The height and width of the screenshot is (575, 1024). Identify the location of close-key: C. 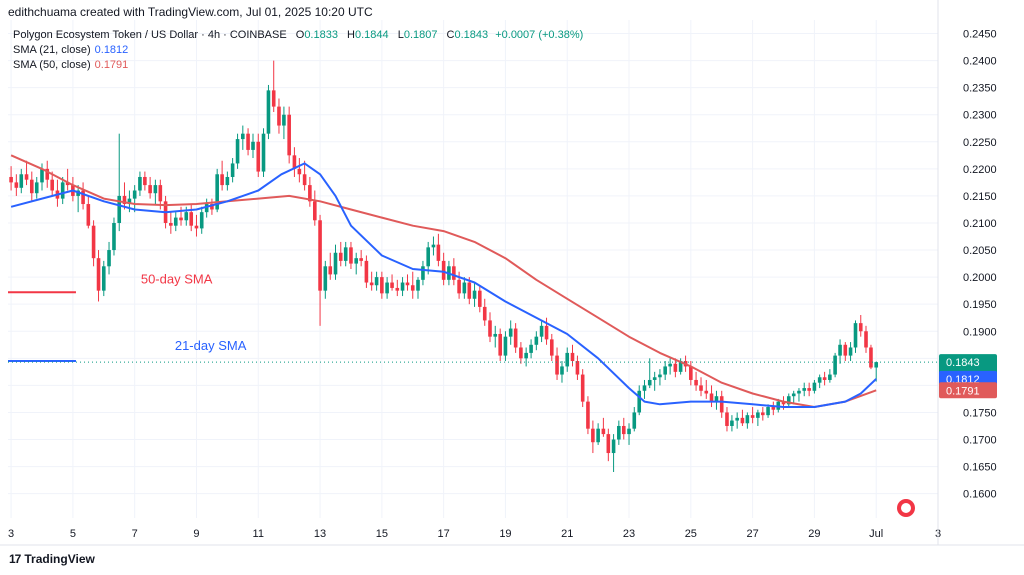
(450, 35).